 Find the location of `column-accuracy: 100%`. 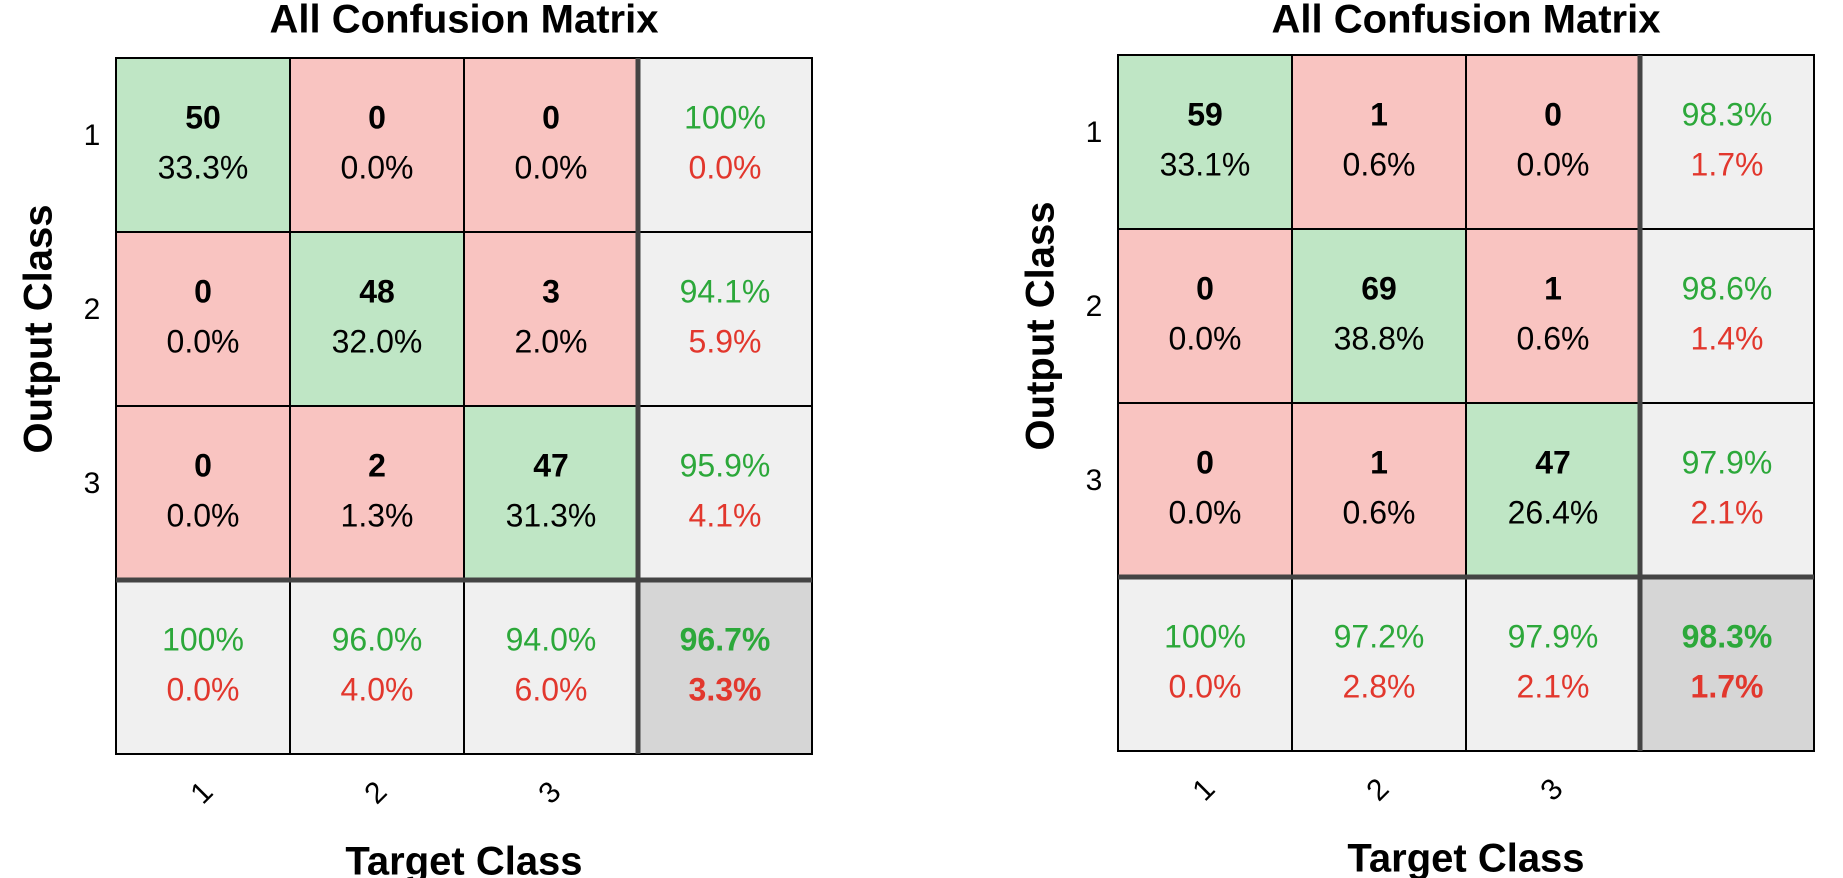

column-accuracy: 100% is located at coordinates (1205, 636).